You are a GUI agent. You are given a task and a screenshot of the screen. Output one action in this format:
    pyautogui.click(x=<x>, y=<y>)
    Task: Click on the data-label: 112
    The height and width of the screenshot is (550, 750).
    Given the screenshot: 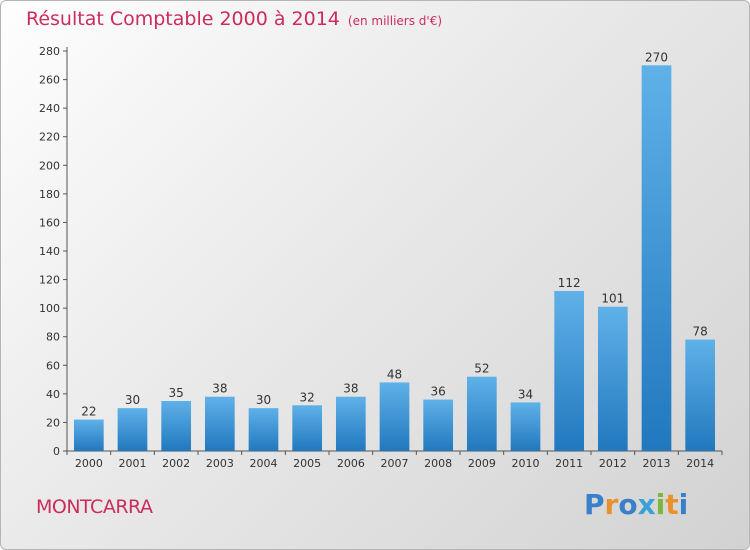 What is the action you would take?
    pyautogui.click(x=569, y=283)
    